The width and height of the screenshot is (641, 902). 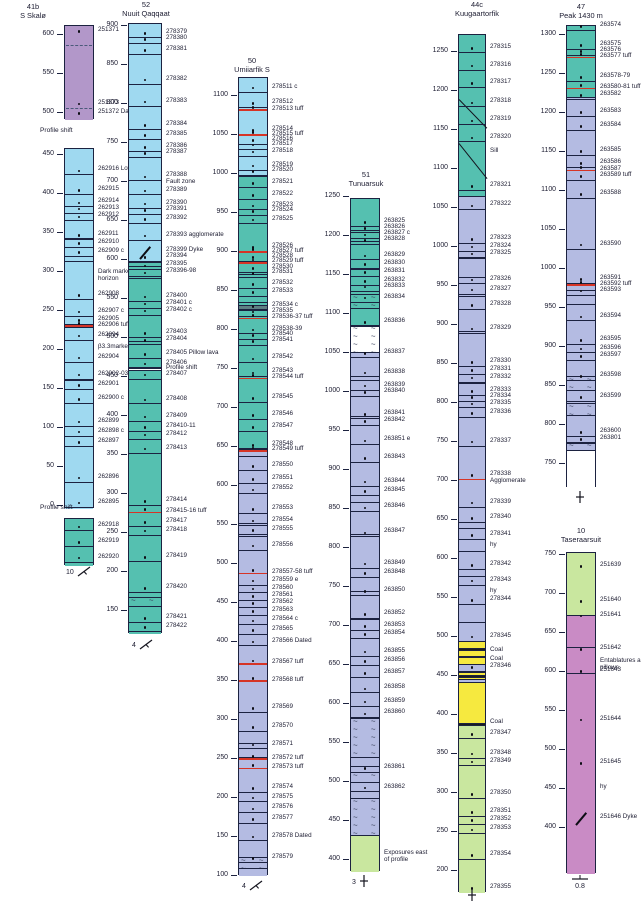 I want to click on sample-label: 263830, so click(x=395, y=263).